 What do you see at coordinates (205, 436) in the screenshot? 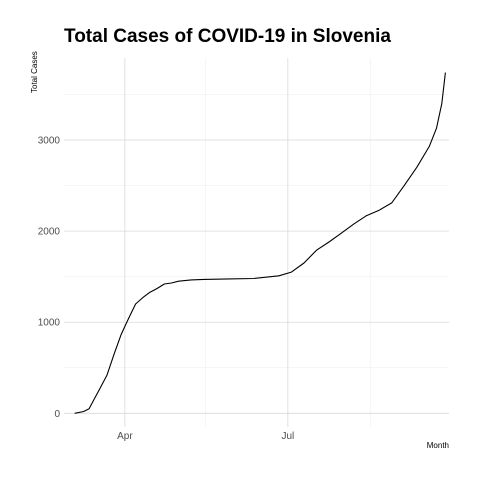
I see `x-axis-ticks: Apr Jul` at bounding box center [205, 436].